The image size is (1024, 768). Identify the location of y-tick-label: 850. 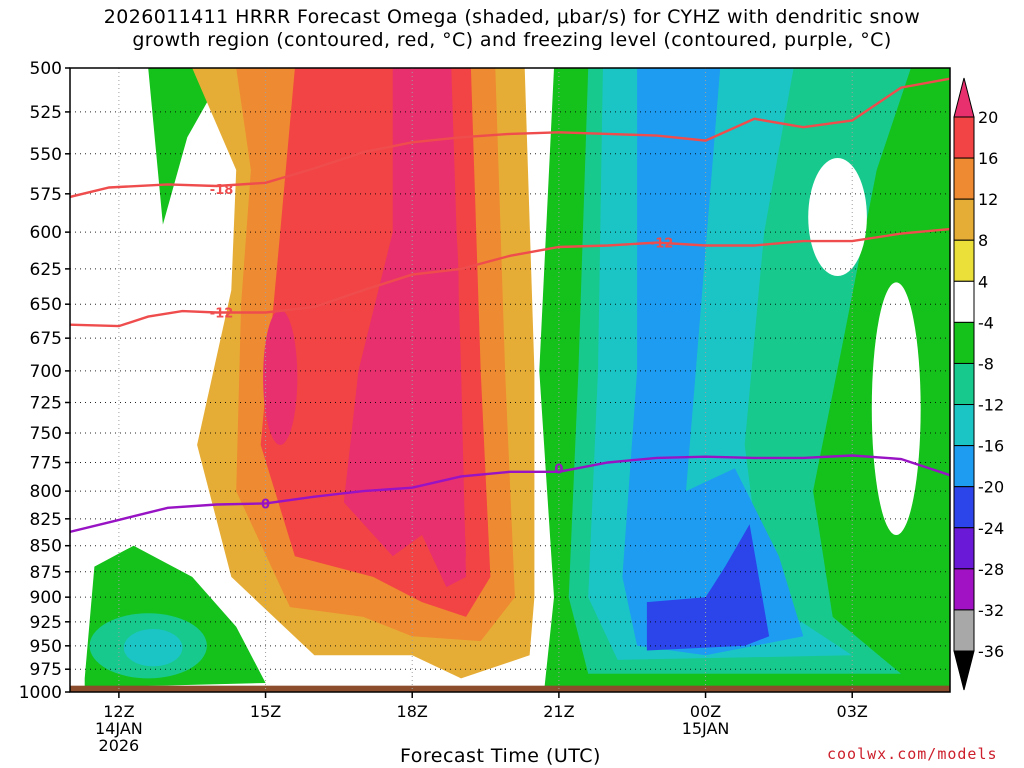
(46, 547).